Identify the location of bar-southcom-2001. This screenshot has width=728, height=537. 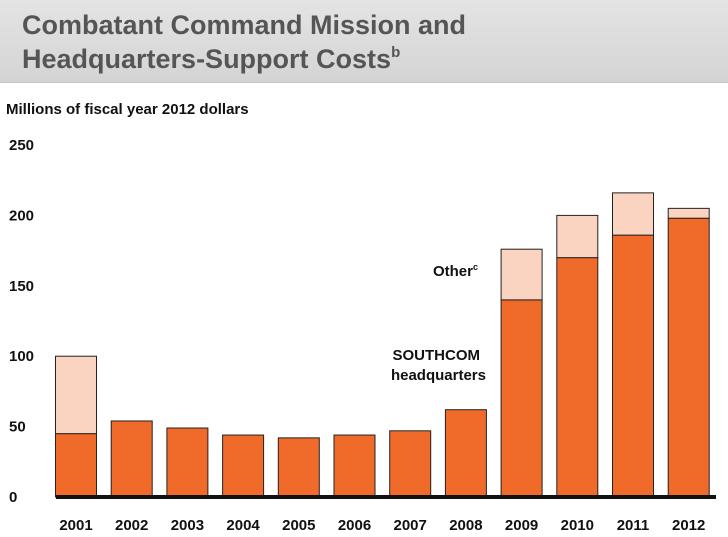
(76, 465).